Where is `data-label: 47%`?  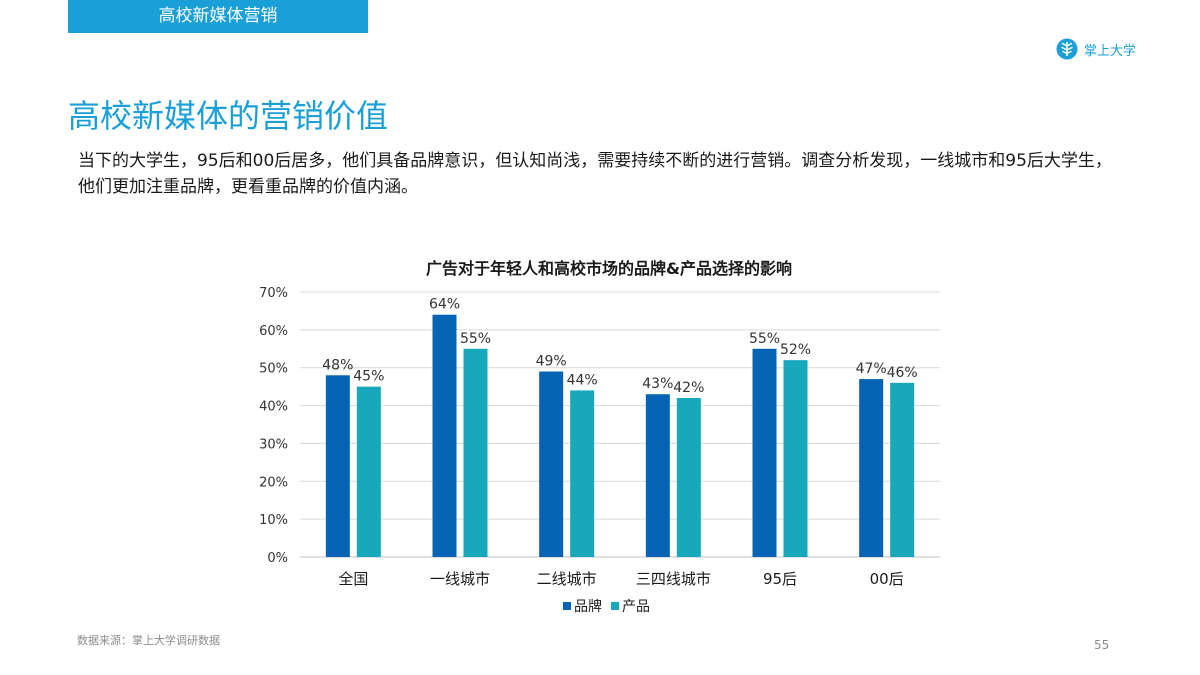
data-label: 47% is located at coordinates (871, 369).